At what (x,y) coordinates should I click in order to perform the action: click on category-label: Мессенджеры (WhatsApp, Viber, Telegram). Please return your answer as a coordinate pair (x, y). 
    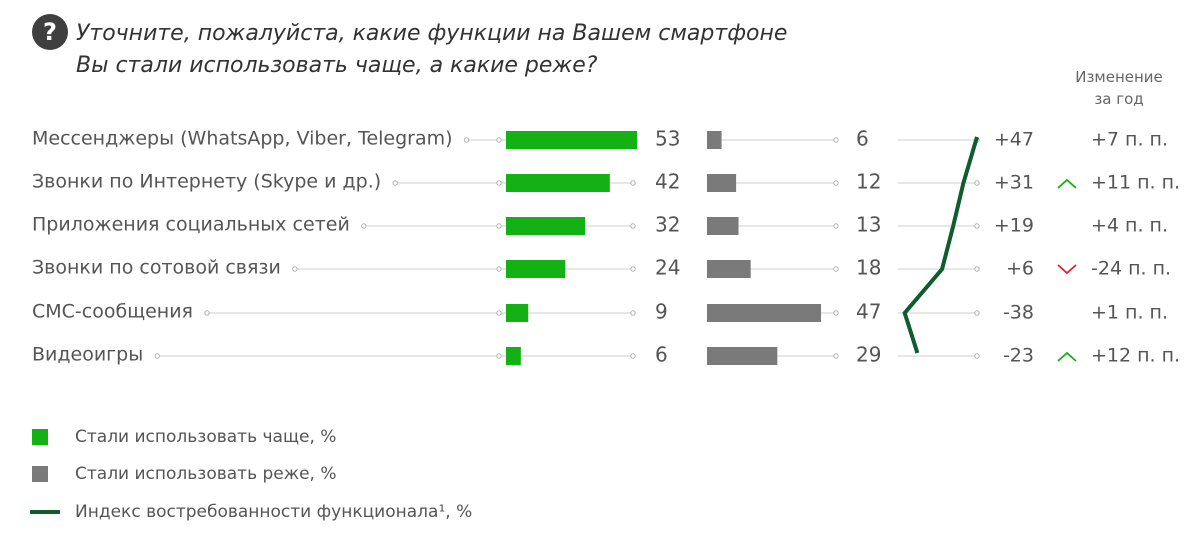
    Looking at the image, I should click on (242, 139).